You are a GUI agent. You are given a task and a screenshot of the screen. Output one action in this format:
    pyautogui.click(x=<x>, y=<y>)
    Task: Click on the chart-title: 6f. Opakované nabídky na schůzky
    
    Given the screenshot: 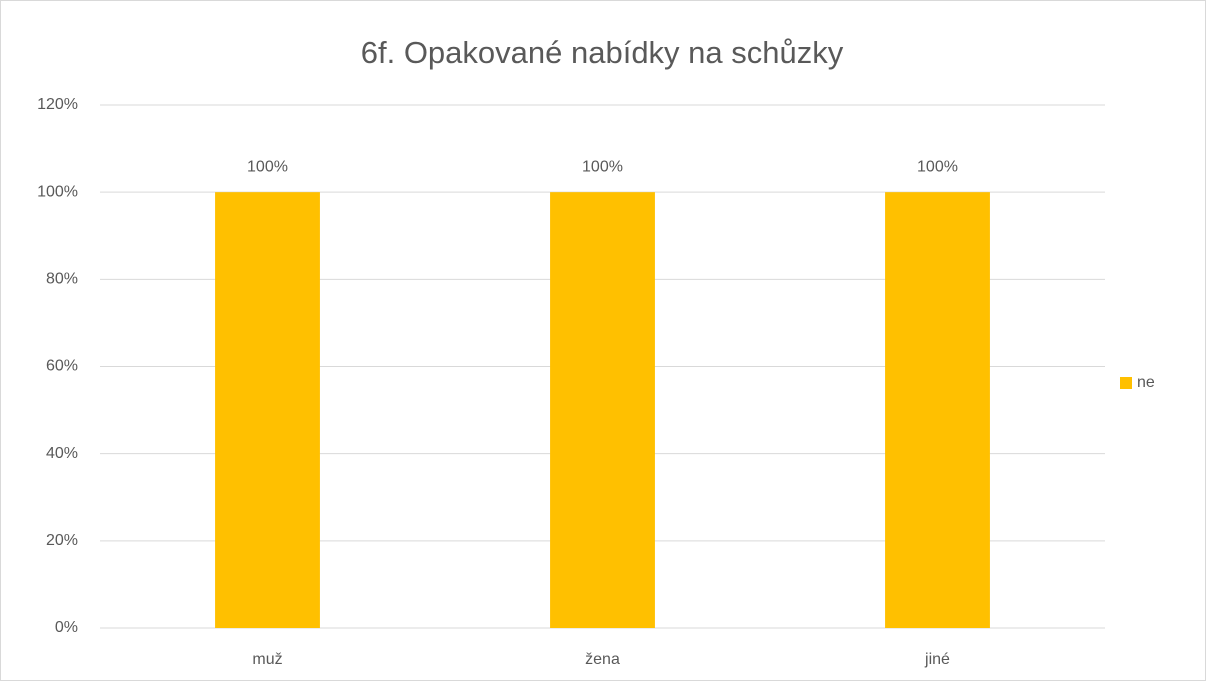 What is the action you would take?
    pyautogui.click(x=602, y=52)
    